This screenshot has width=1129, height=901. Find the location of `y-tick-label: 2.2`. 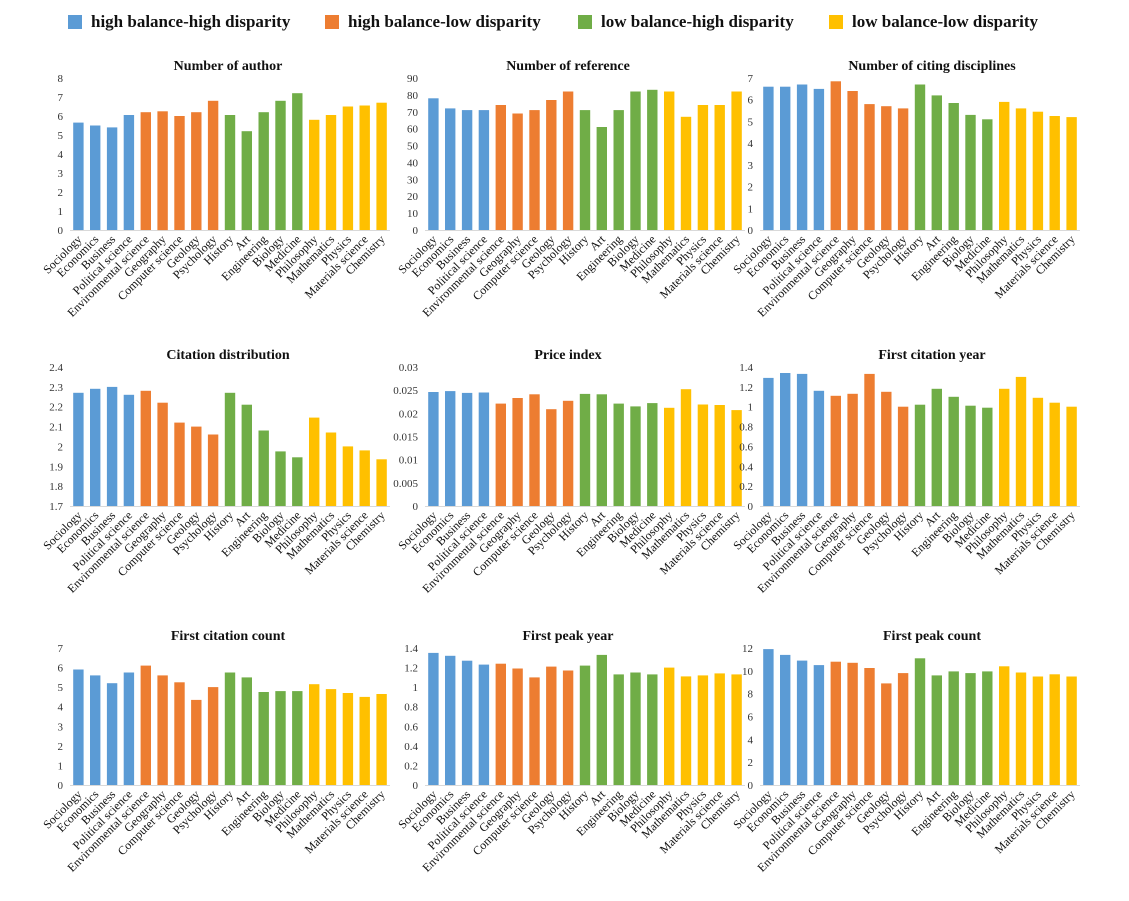

y-tick-label: 2.2 is located at coordinates (56, 408).